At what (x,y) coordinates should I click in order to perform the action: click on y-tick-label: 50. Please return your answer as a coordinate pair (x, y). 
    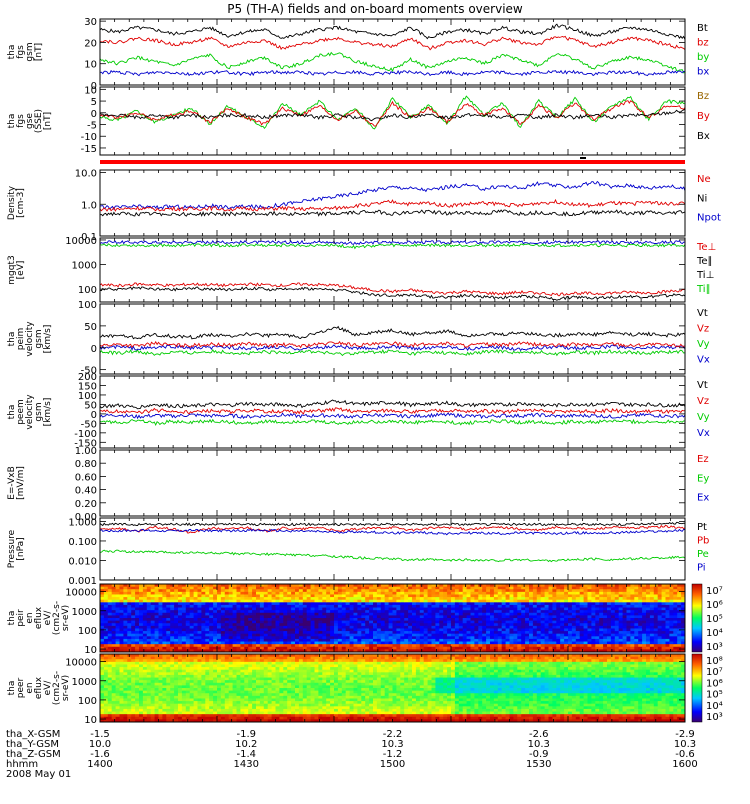
    Looking at the image, I should click on (90, 327).